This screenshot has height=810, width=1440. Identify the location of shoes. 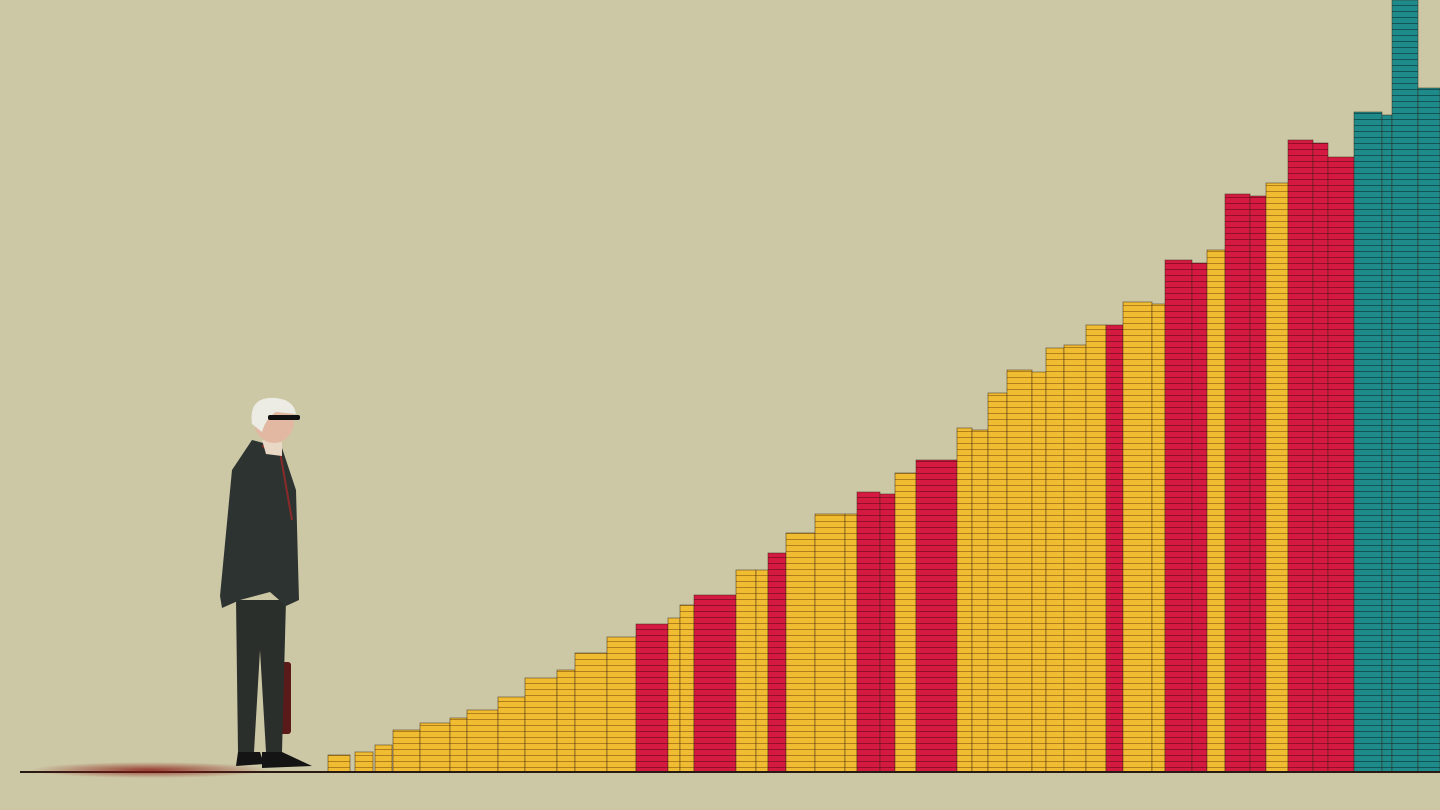
(274, 760).